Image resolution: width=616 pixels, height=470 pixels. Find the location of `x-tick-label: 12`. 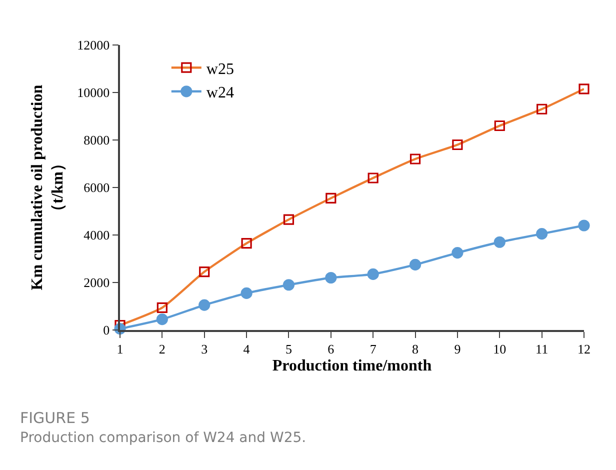

x-tick-label: 12 is located at coordinates (584, 348).